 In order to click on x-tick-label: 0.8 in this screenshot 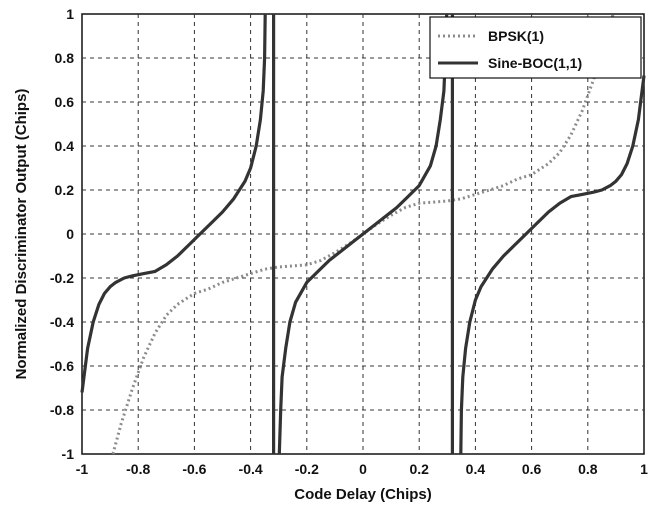, I will do `click(588, 469)`.